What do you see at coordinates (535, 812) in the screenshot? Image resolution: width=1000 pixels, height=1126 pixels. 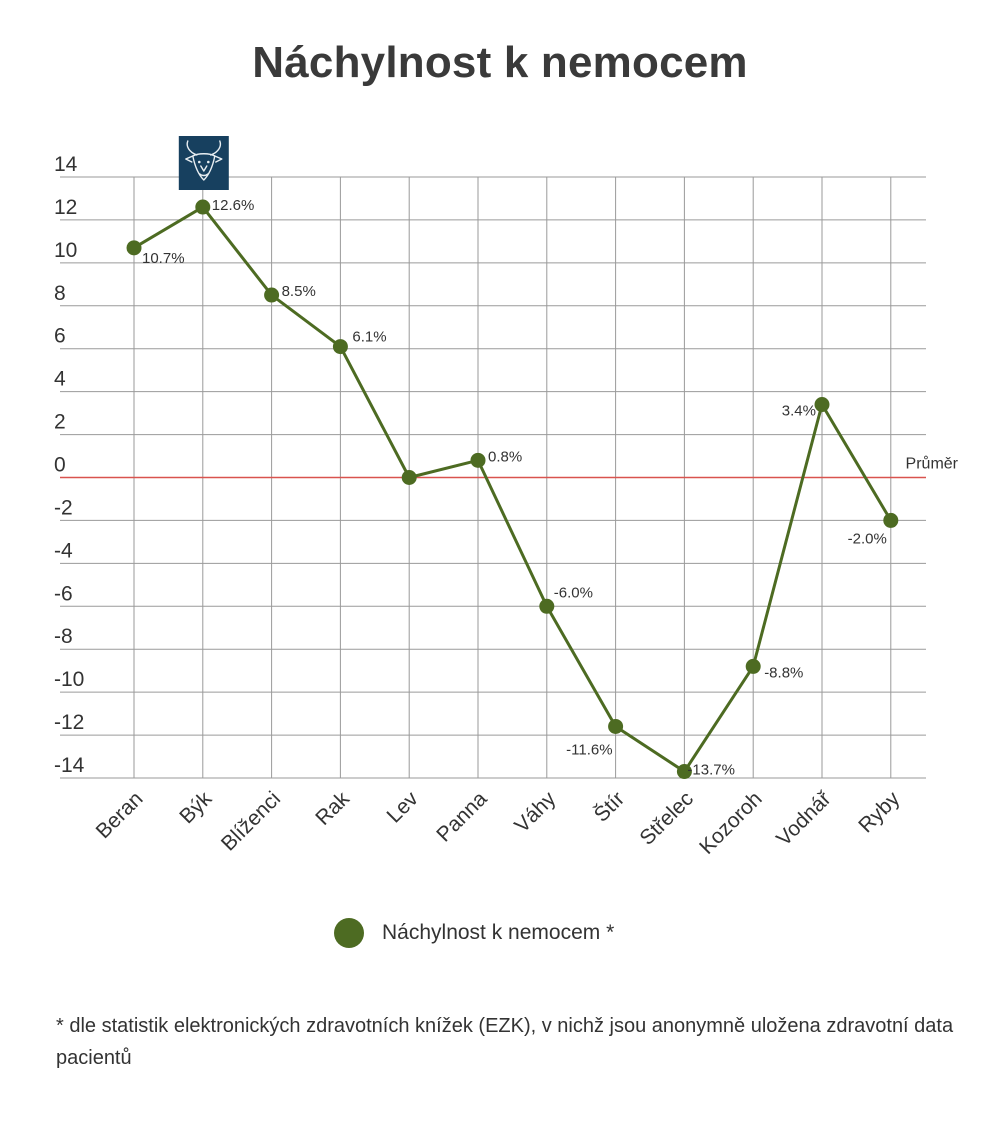 I see `x-tick-label: Váhy` at bounding box center [535, 812].